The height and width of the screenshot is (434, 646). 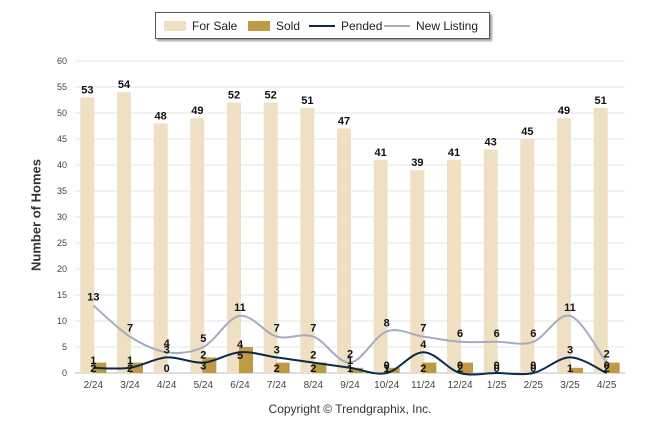 What do you see at coordinates (62, 87) in the screenshot?
I see `y-tick-label: 55` at bounding box center [62, 87].